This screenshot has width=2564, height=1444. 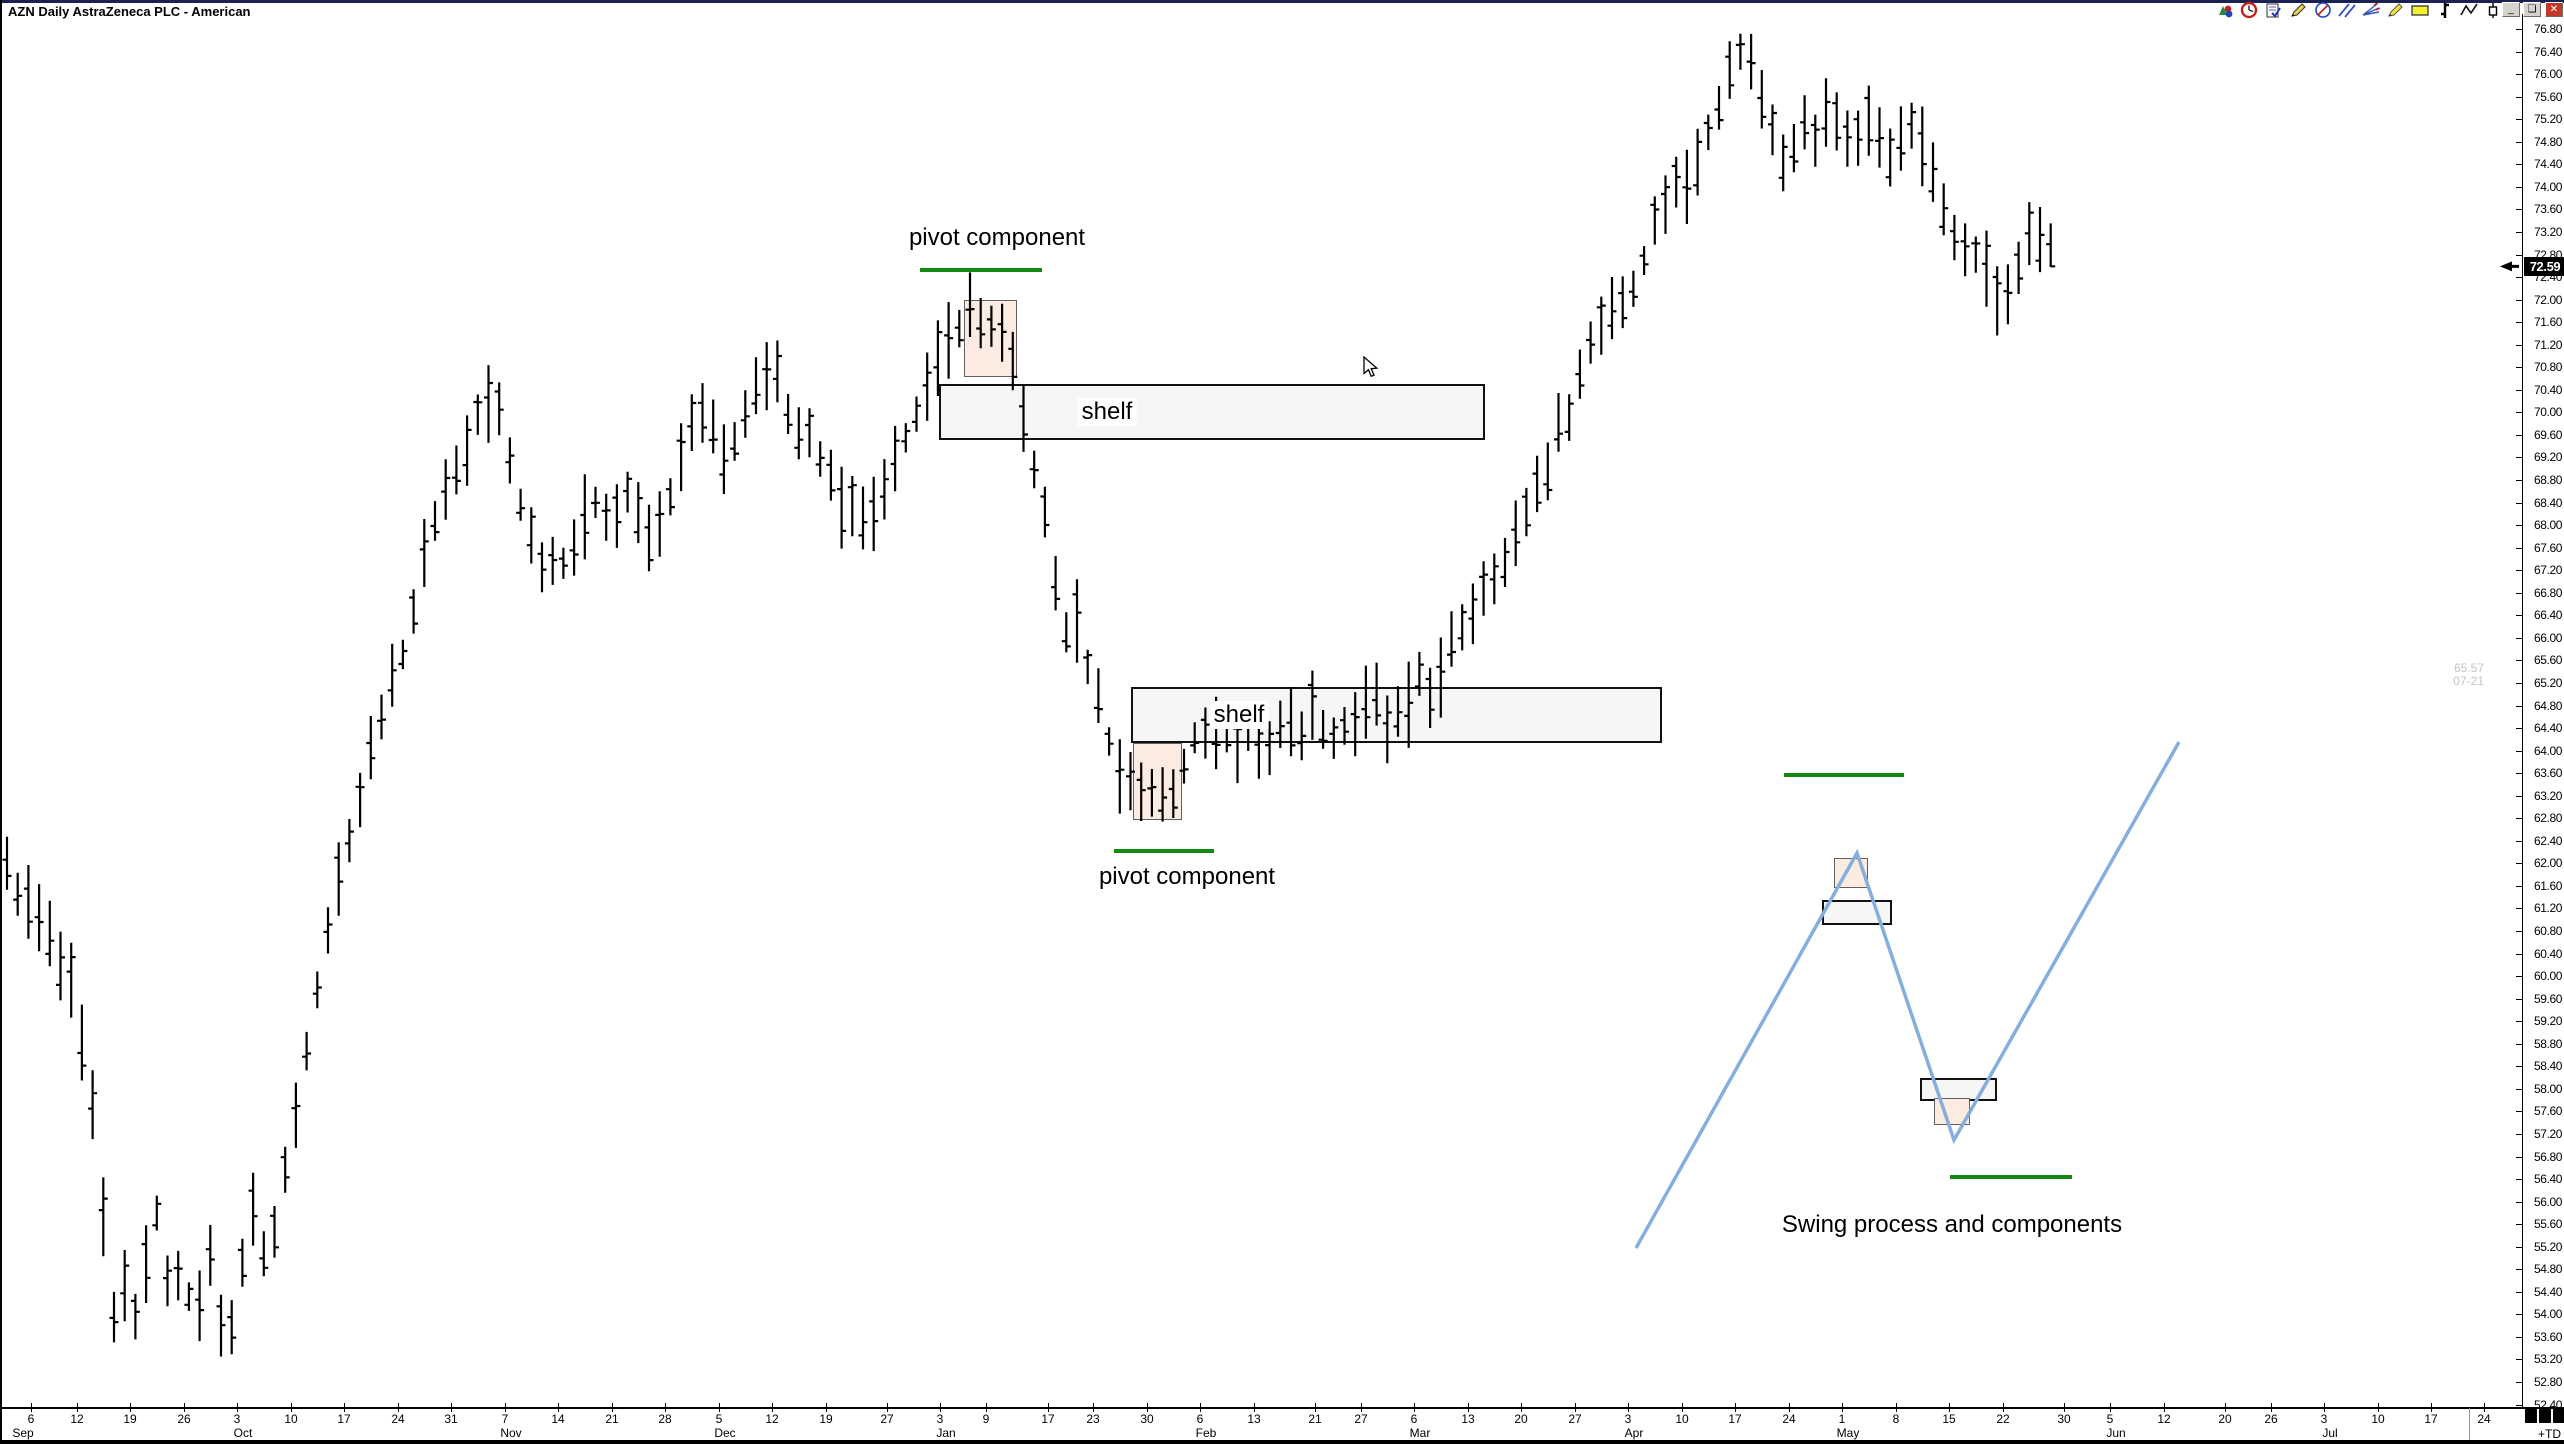 What do you see at coordinates (2547, 1088) in the screenshot?
I see `price-axis-label: 58.00` at bounding box center [2547, 1088].